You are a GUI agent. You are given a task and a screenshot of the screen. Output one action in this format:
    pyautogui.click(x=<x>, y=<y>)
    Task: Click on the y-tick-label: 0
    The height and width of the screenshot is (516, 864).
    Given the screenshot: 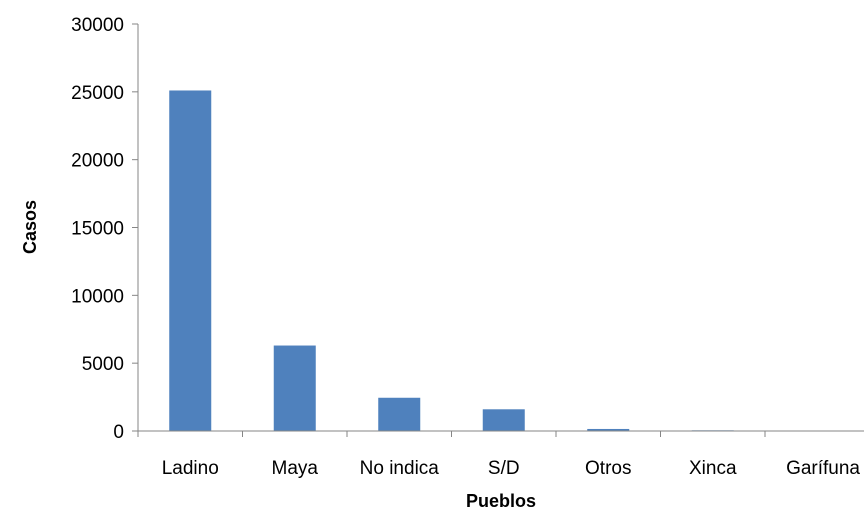 What is the action you would take?
    pyautogui.click(x=118, y=432)
    